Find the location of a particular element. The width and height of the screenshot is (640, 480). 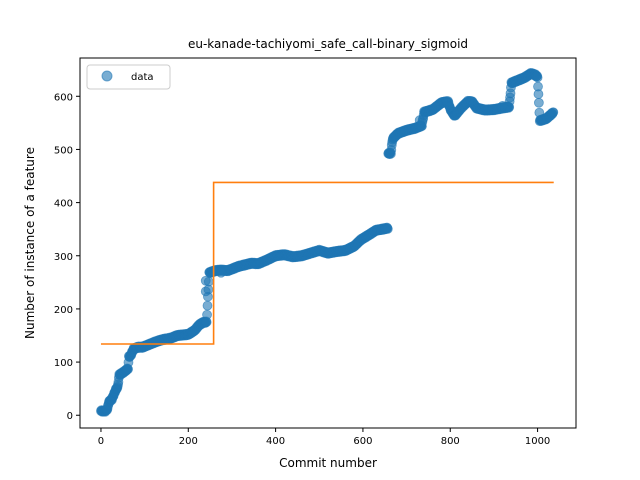

legend-label: data is located at coordinates (142, 77).